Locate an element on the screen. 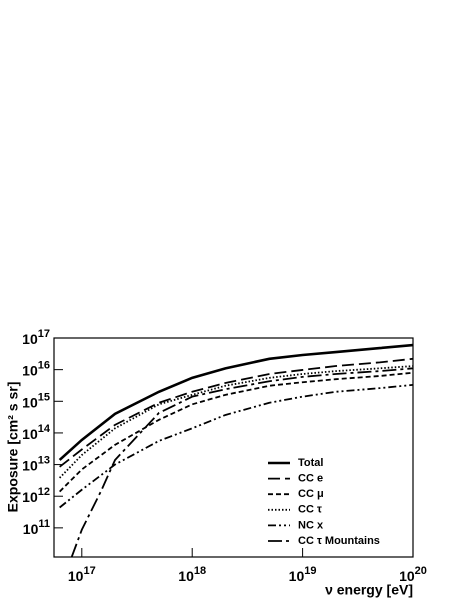 Image resolution: width=469 pixels, height=607 pixels. legend-label: CC τ is located at coordinates (310, 510).